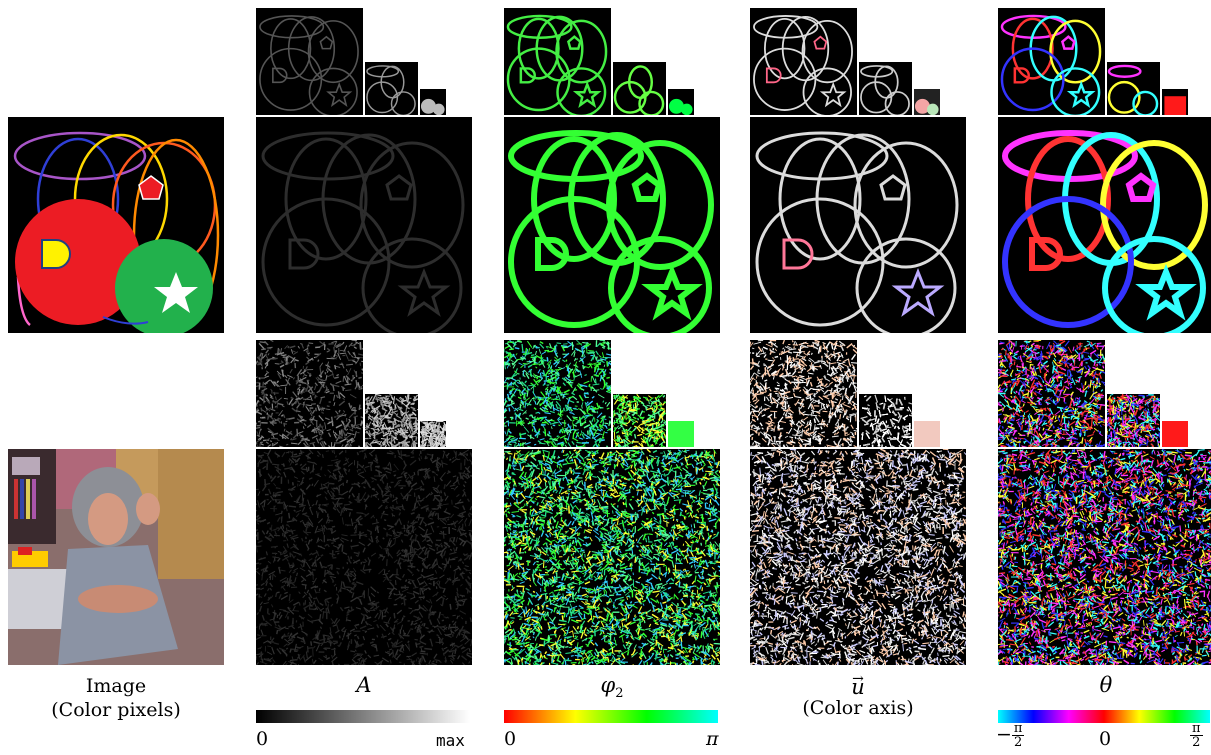 The width and height of the screenshot is (1211, 755). Describe the element at coordinates (164, 286) in the screenshot. I see `green-circle` at that location.